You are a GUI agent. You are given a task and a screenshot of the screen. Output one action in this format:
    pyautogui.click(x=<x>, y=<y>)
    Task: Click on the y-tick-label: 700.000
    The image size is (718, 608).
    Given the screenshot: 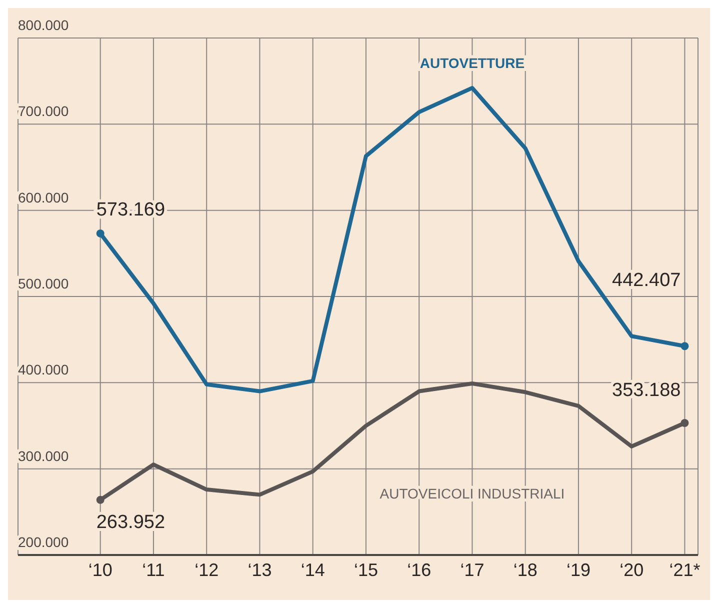 What is the action you would take?
    pyautogui.click(x=43, y=111)
    